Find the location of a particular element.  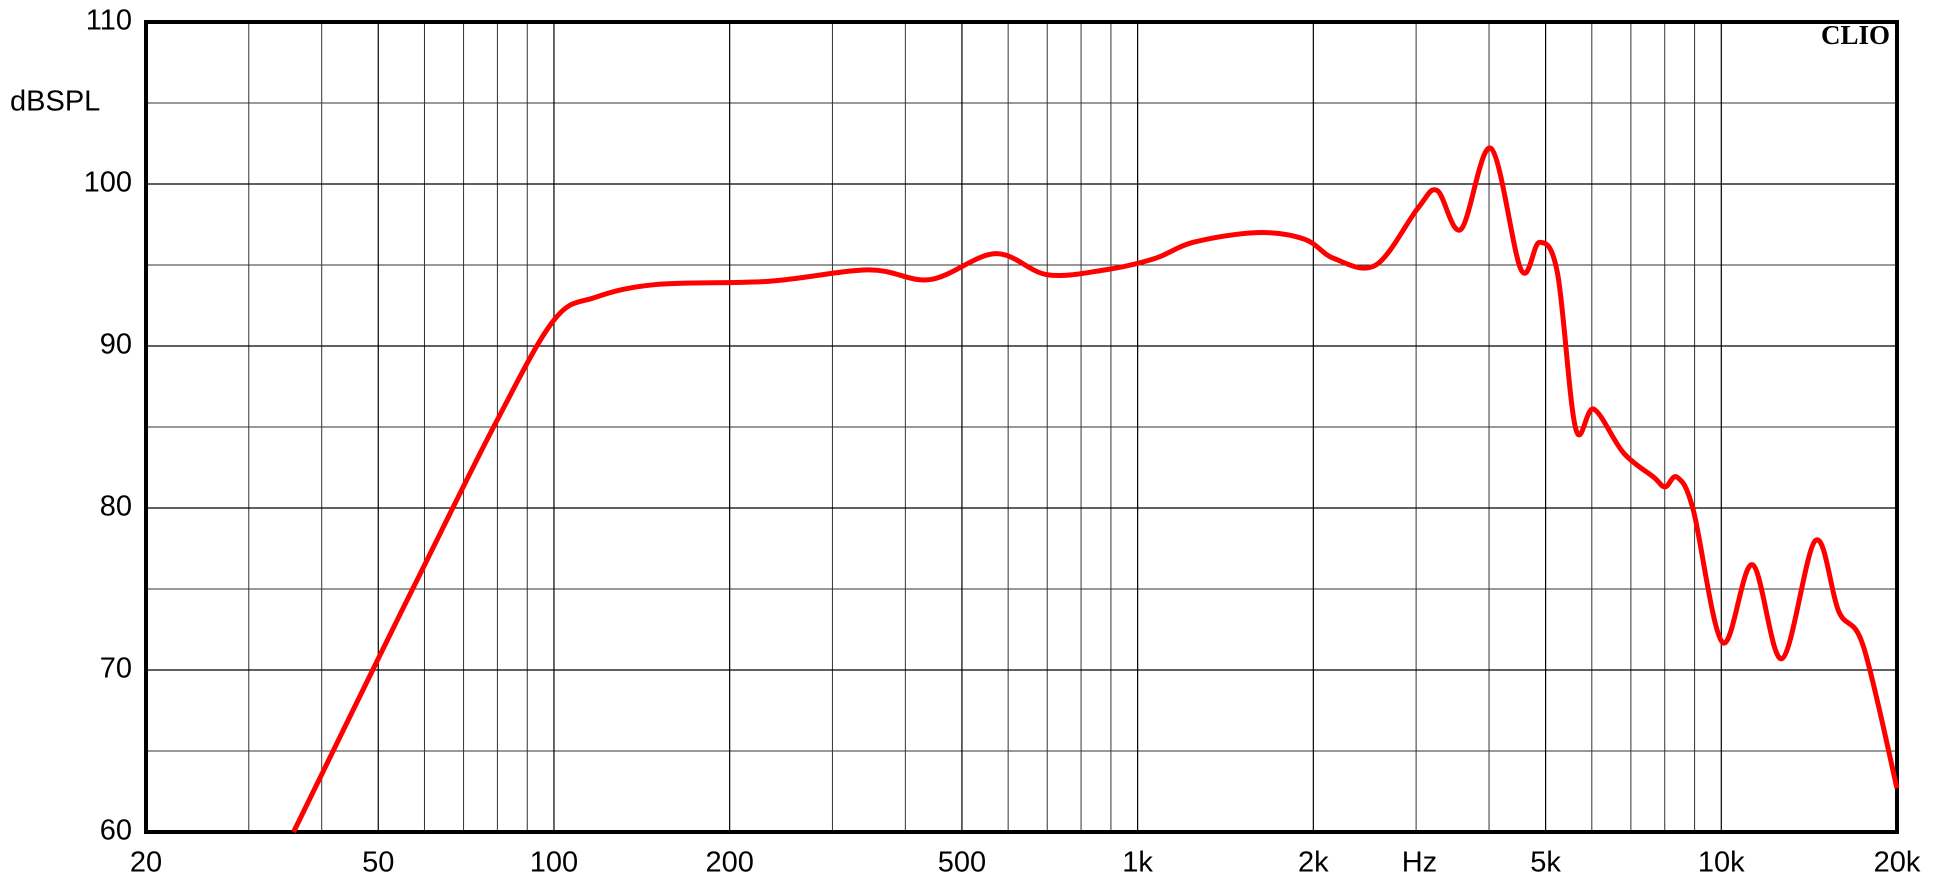

y-tick-label: 110 is located at coordinates (109, 21).